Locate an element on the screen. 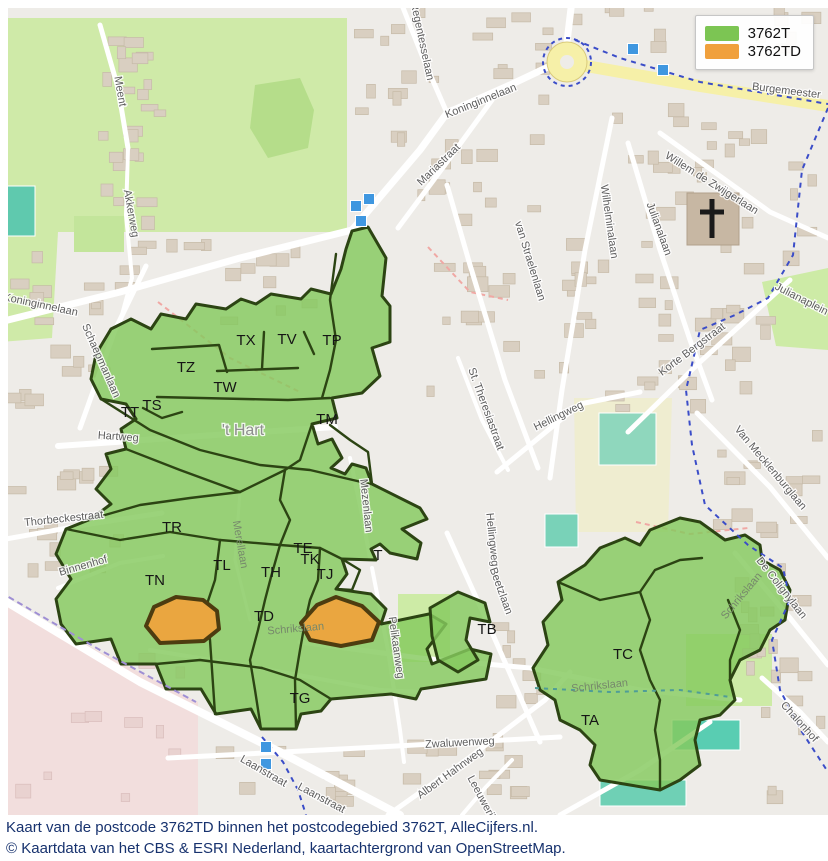  road-koninginnelaan-west is located at coordinates (178, 276).